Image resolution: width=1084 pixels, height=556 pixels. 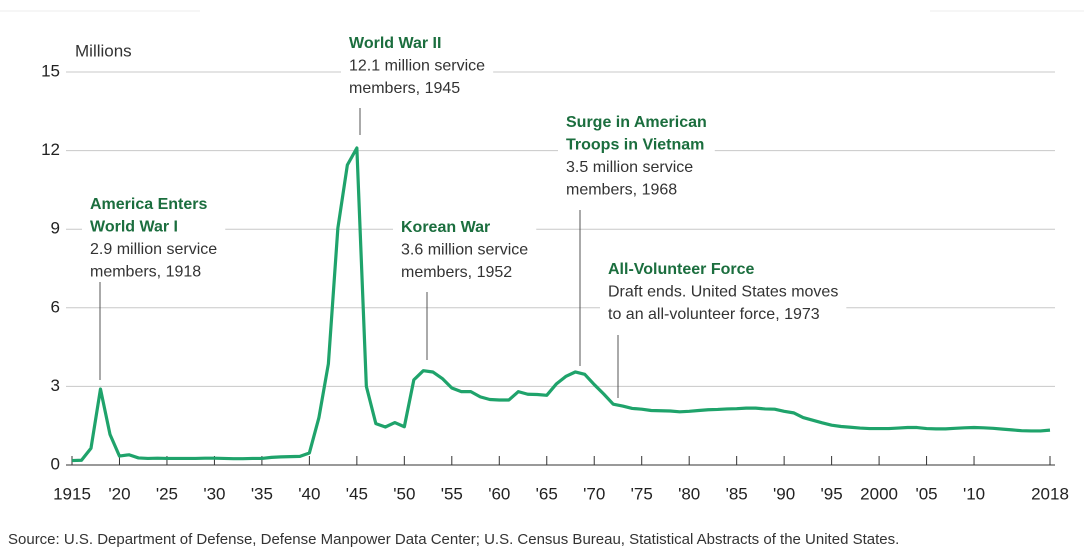 I want to click on x-tick-label: '05, so click(x=926, y=493).